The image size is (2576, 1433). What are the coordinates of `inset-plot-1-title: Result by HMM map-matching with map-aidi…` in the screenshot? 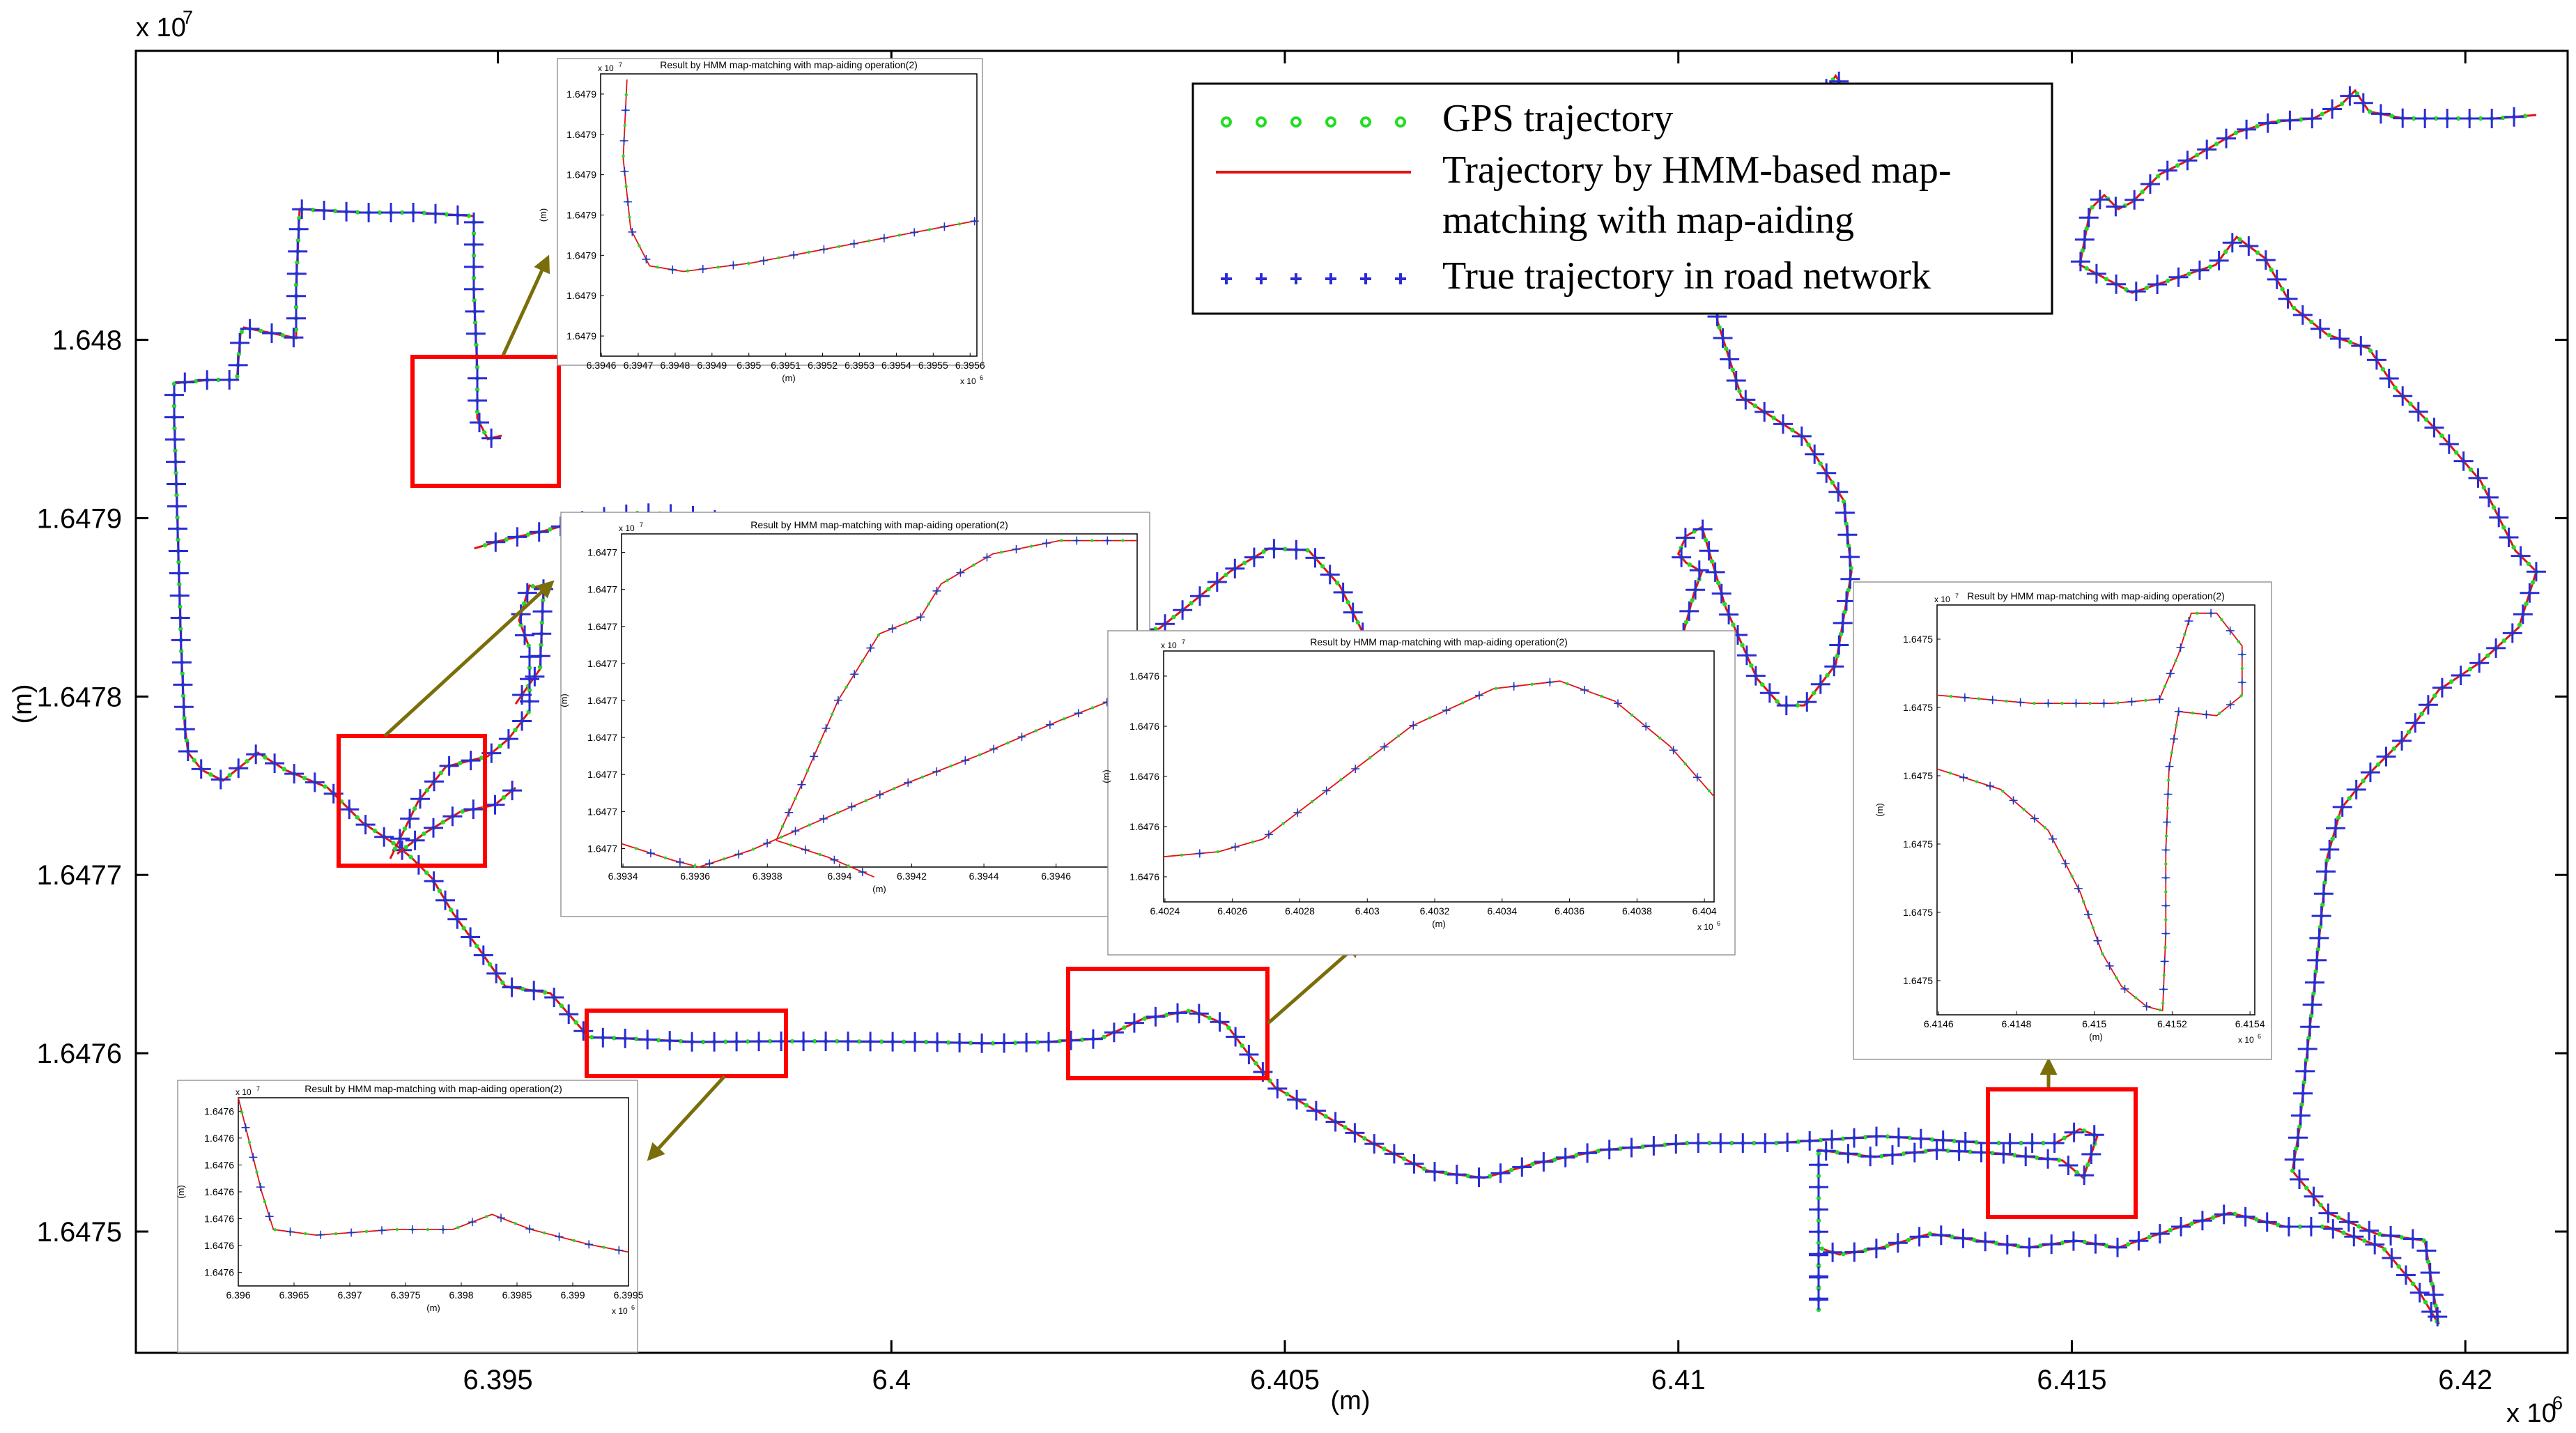 It's located at (789, 64).